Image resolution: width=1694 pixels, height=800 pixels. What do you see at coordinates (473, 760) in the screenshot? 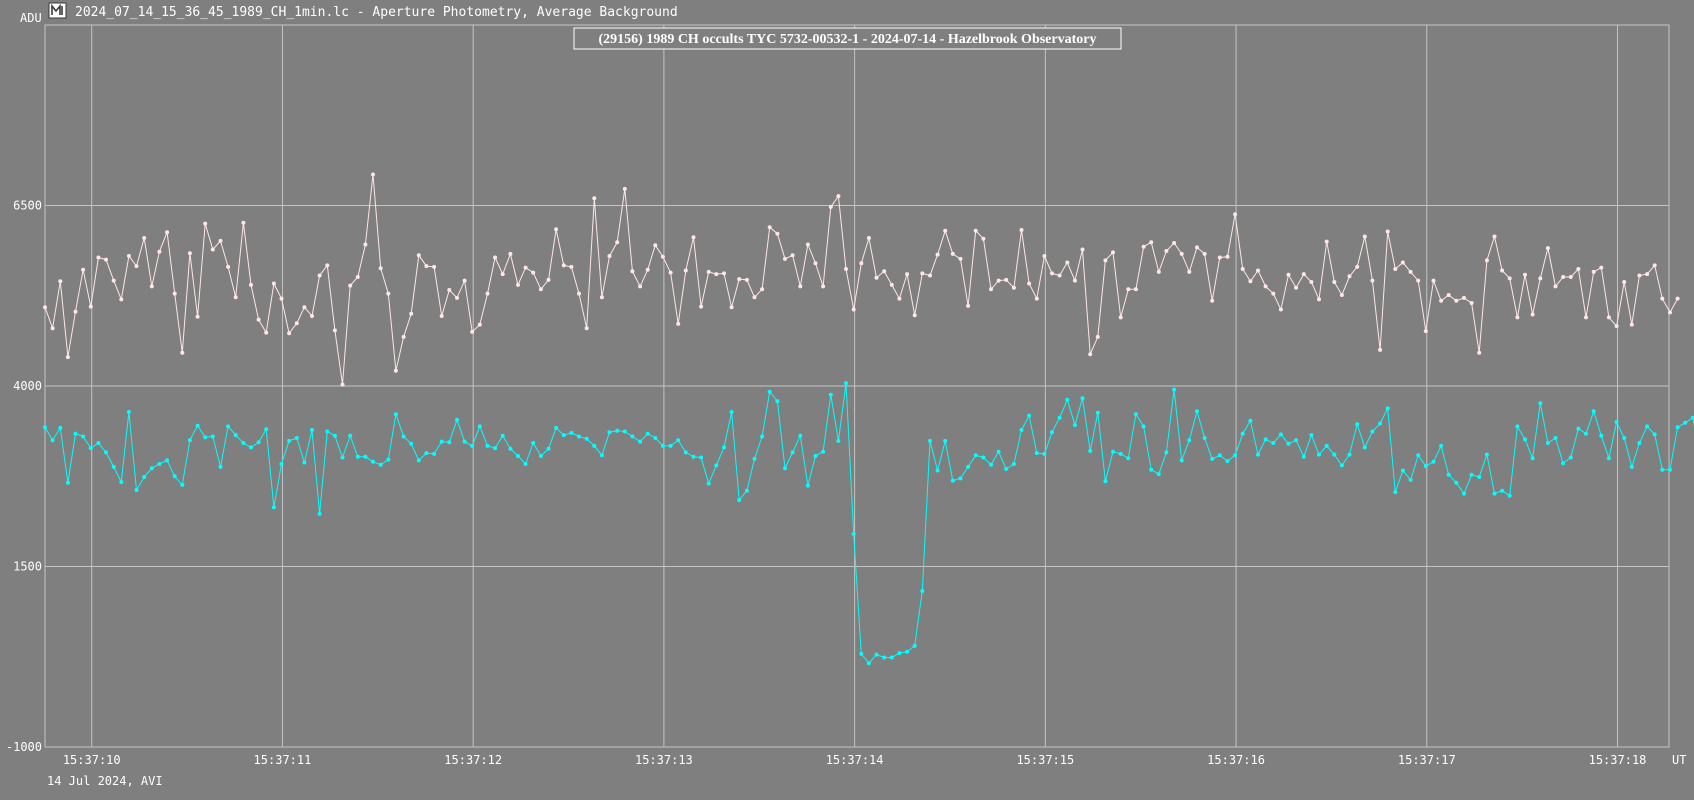
I see `x-tick-label: 15:37:12` at bounding box center [473, 760].